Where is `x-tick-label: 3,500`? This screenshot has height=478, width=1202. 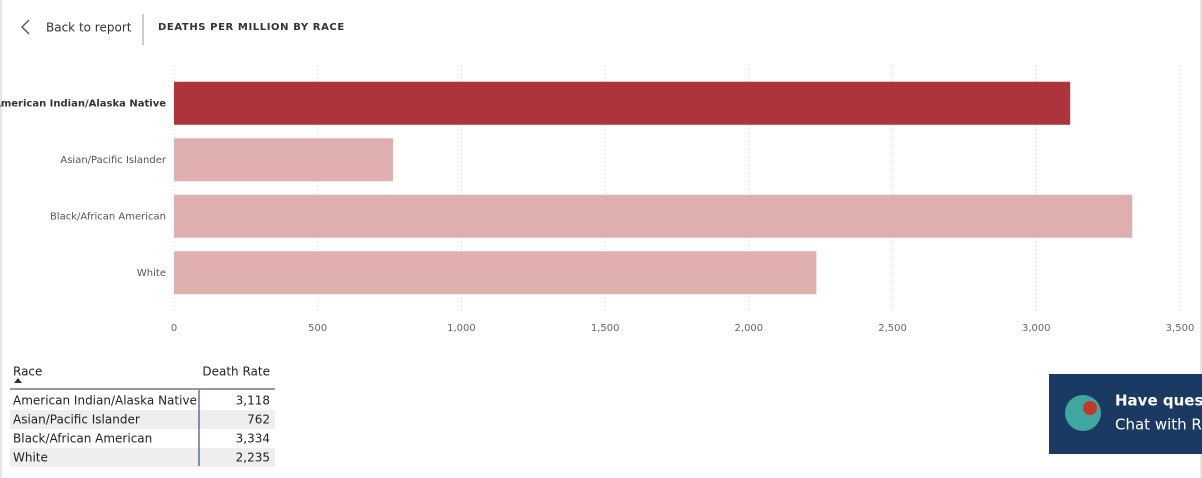
x-tick-label: 3,500 is located at coordinates (1180, 328).